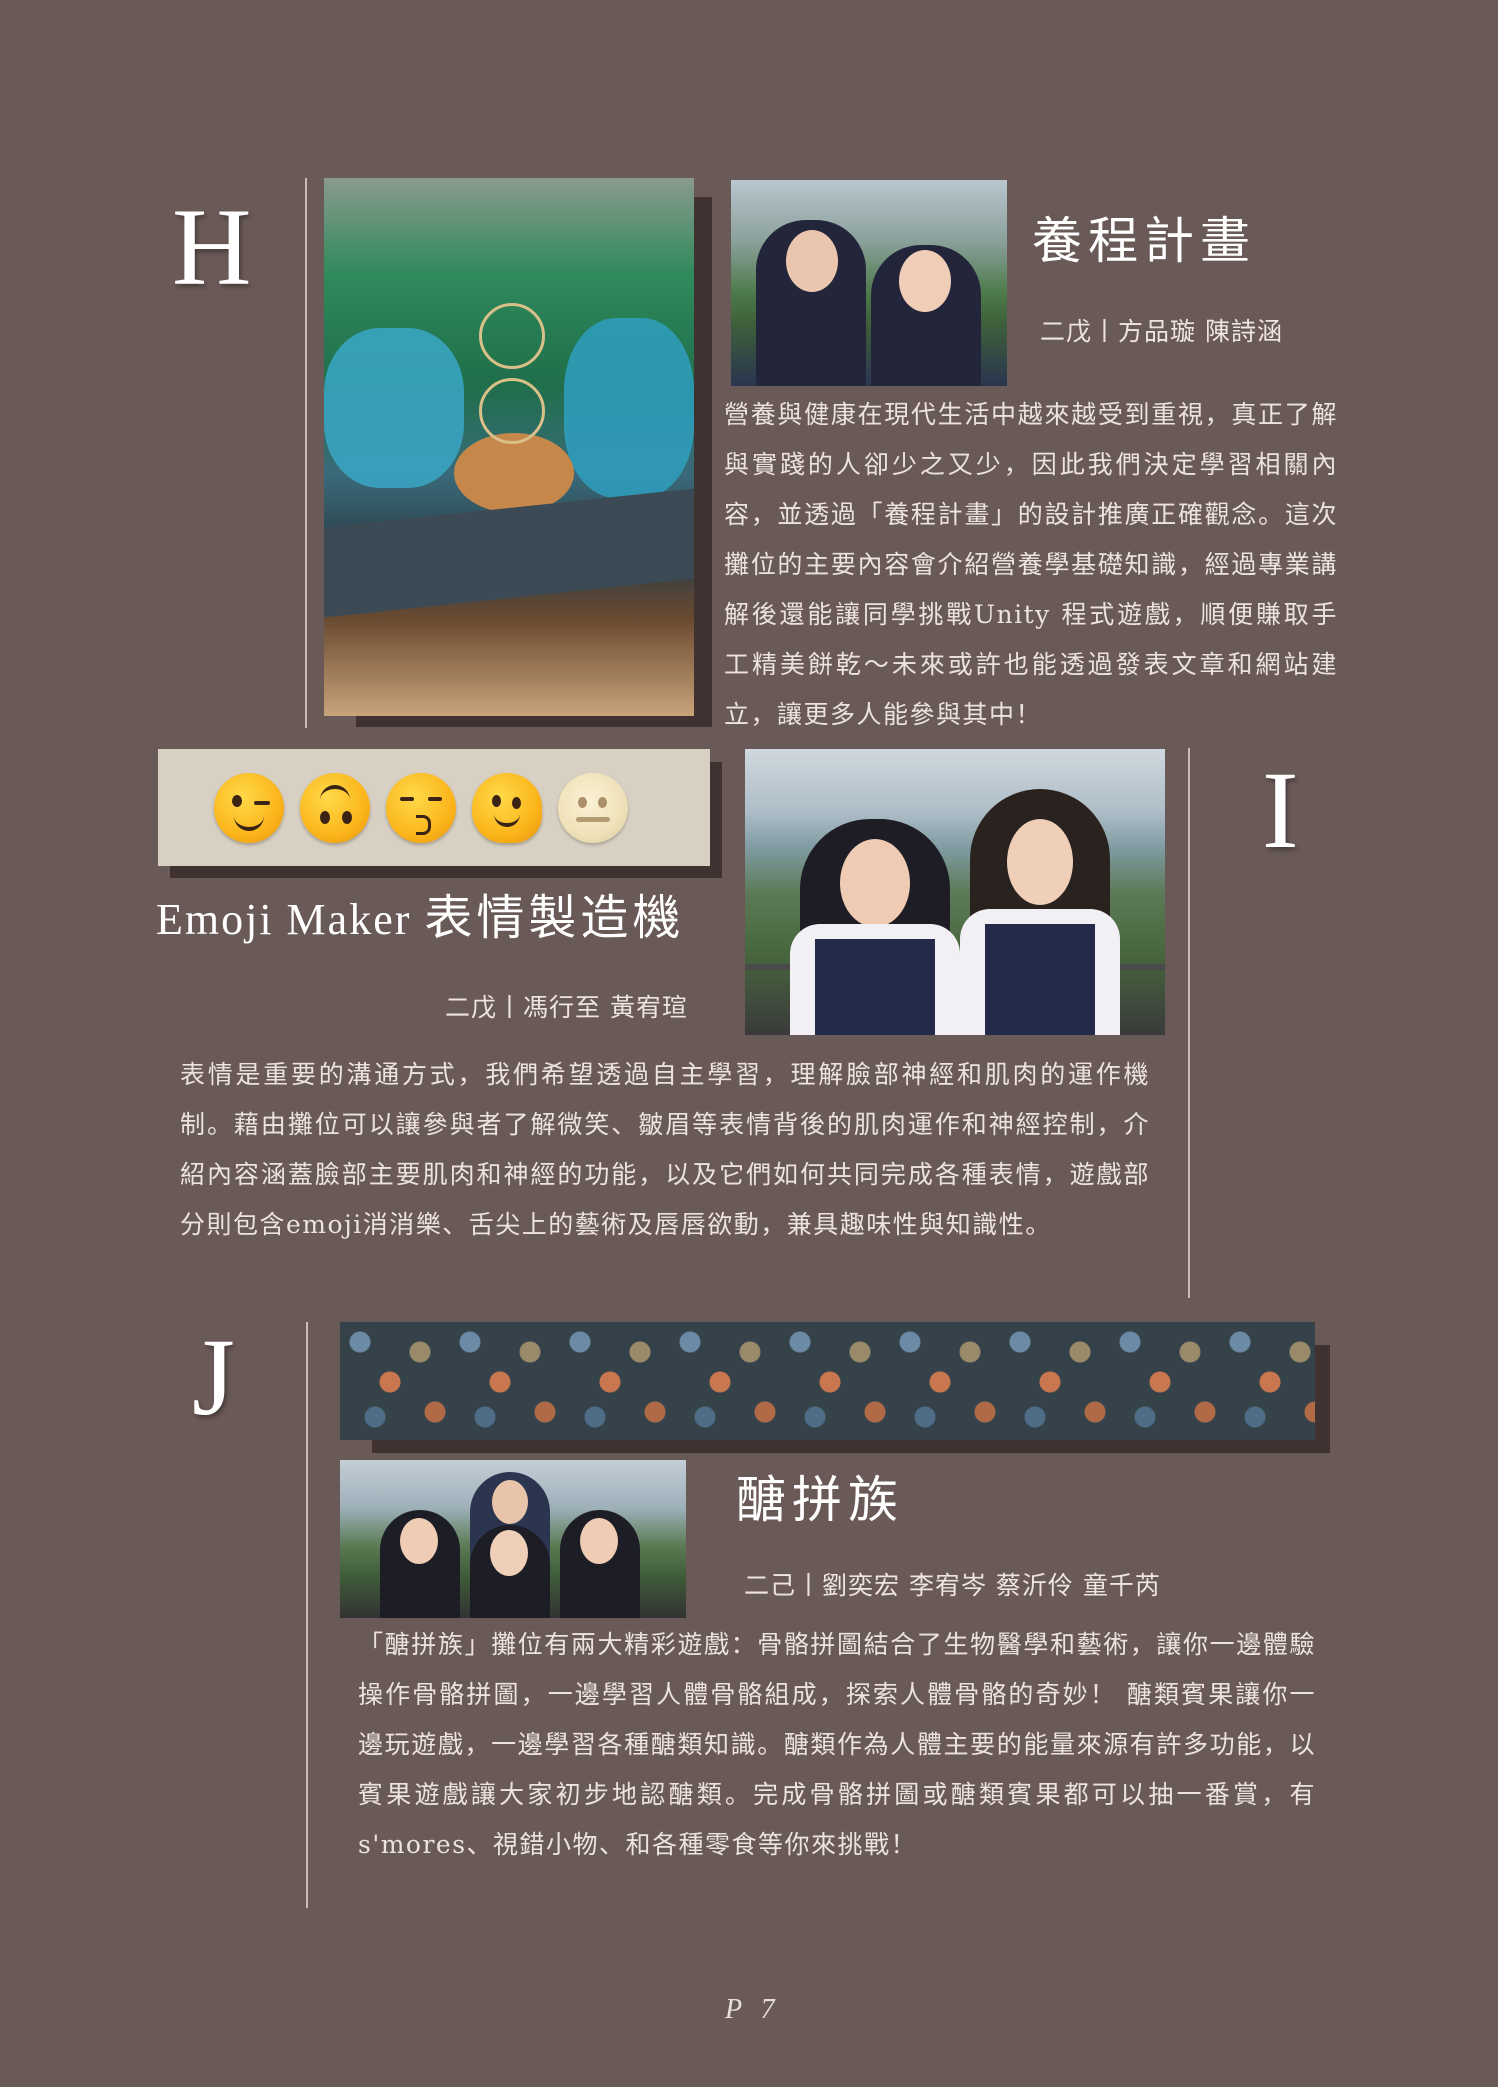  Describe the element at coordinates (1280, 810) in the screenshot. I see `section-letter-i: I` at that location.